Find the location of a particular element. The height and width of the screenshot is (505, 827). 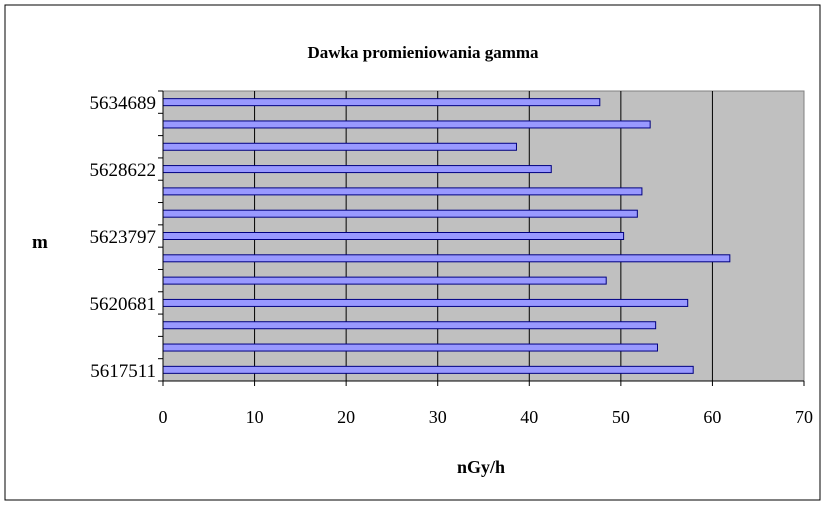

x-tick-label: 50 is located at coordinates (621, 417).